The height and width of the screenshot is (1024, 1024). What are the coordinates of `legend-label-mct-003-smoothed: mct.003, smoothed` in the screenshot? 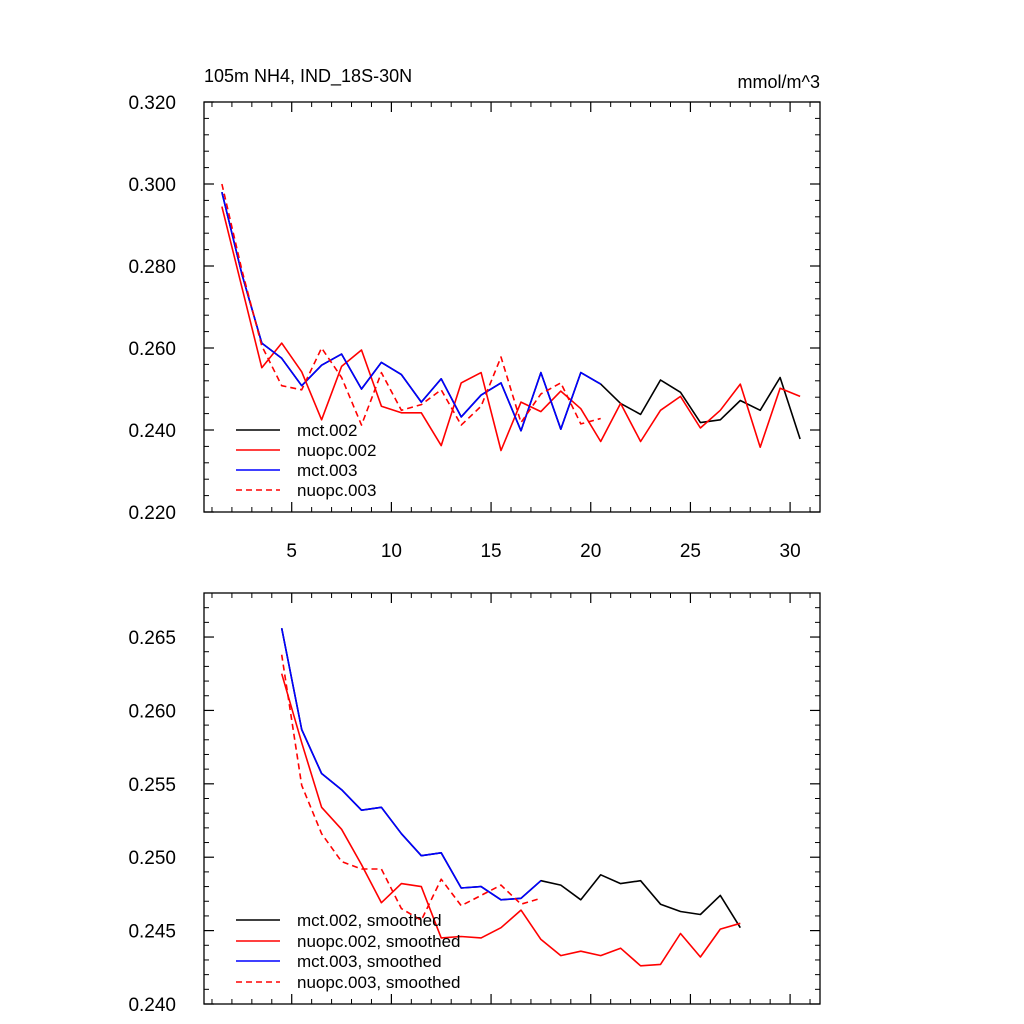 It's located at (369, 961).